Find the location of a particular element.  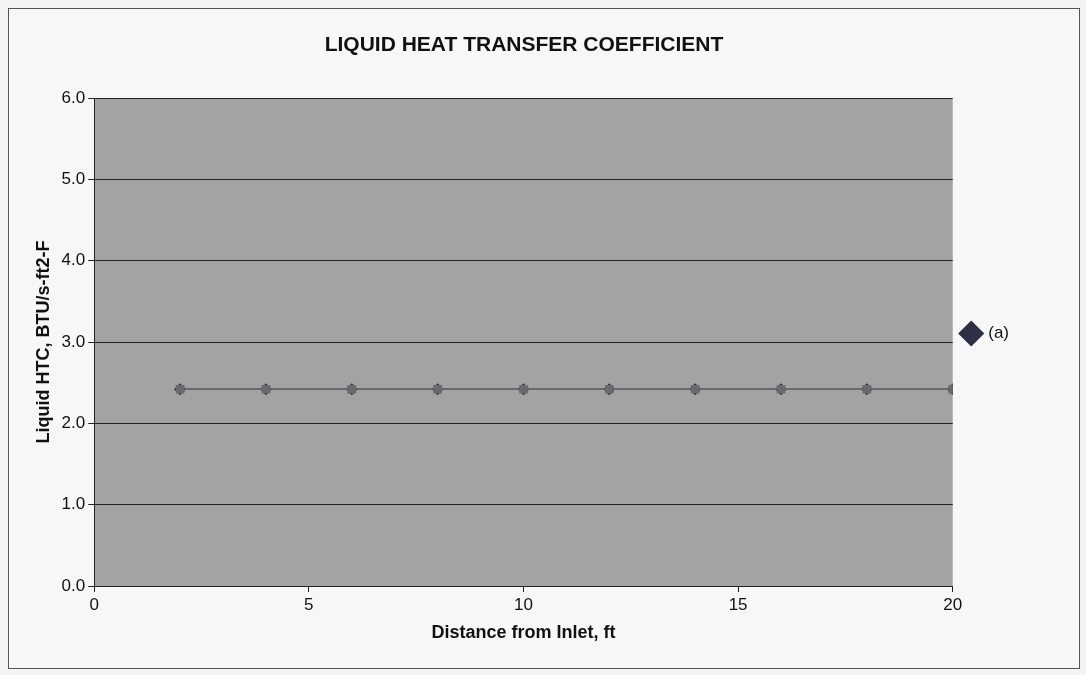

y-tick-label: 1.0 is located at coordinates (73, 504).